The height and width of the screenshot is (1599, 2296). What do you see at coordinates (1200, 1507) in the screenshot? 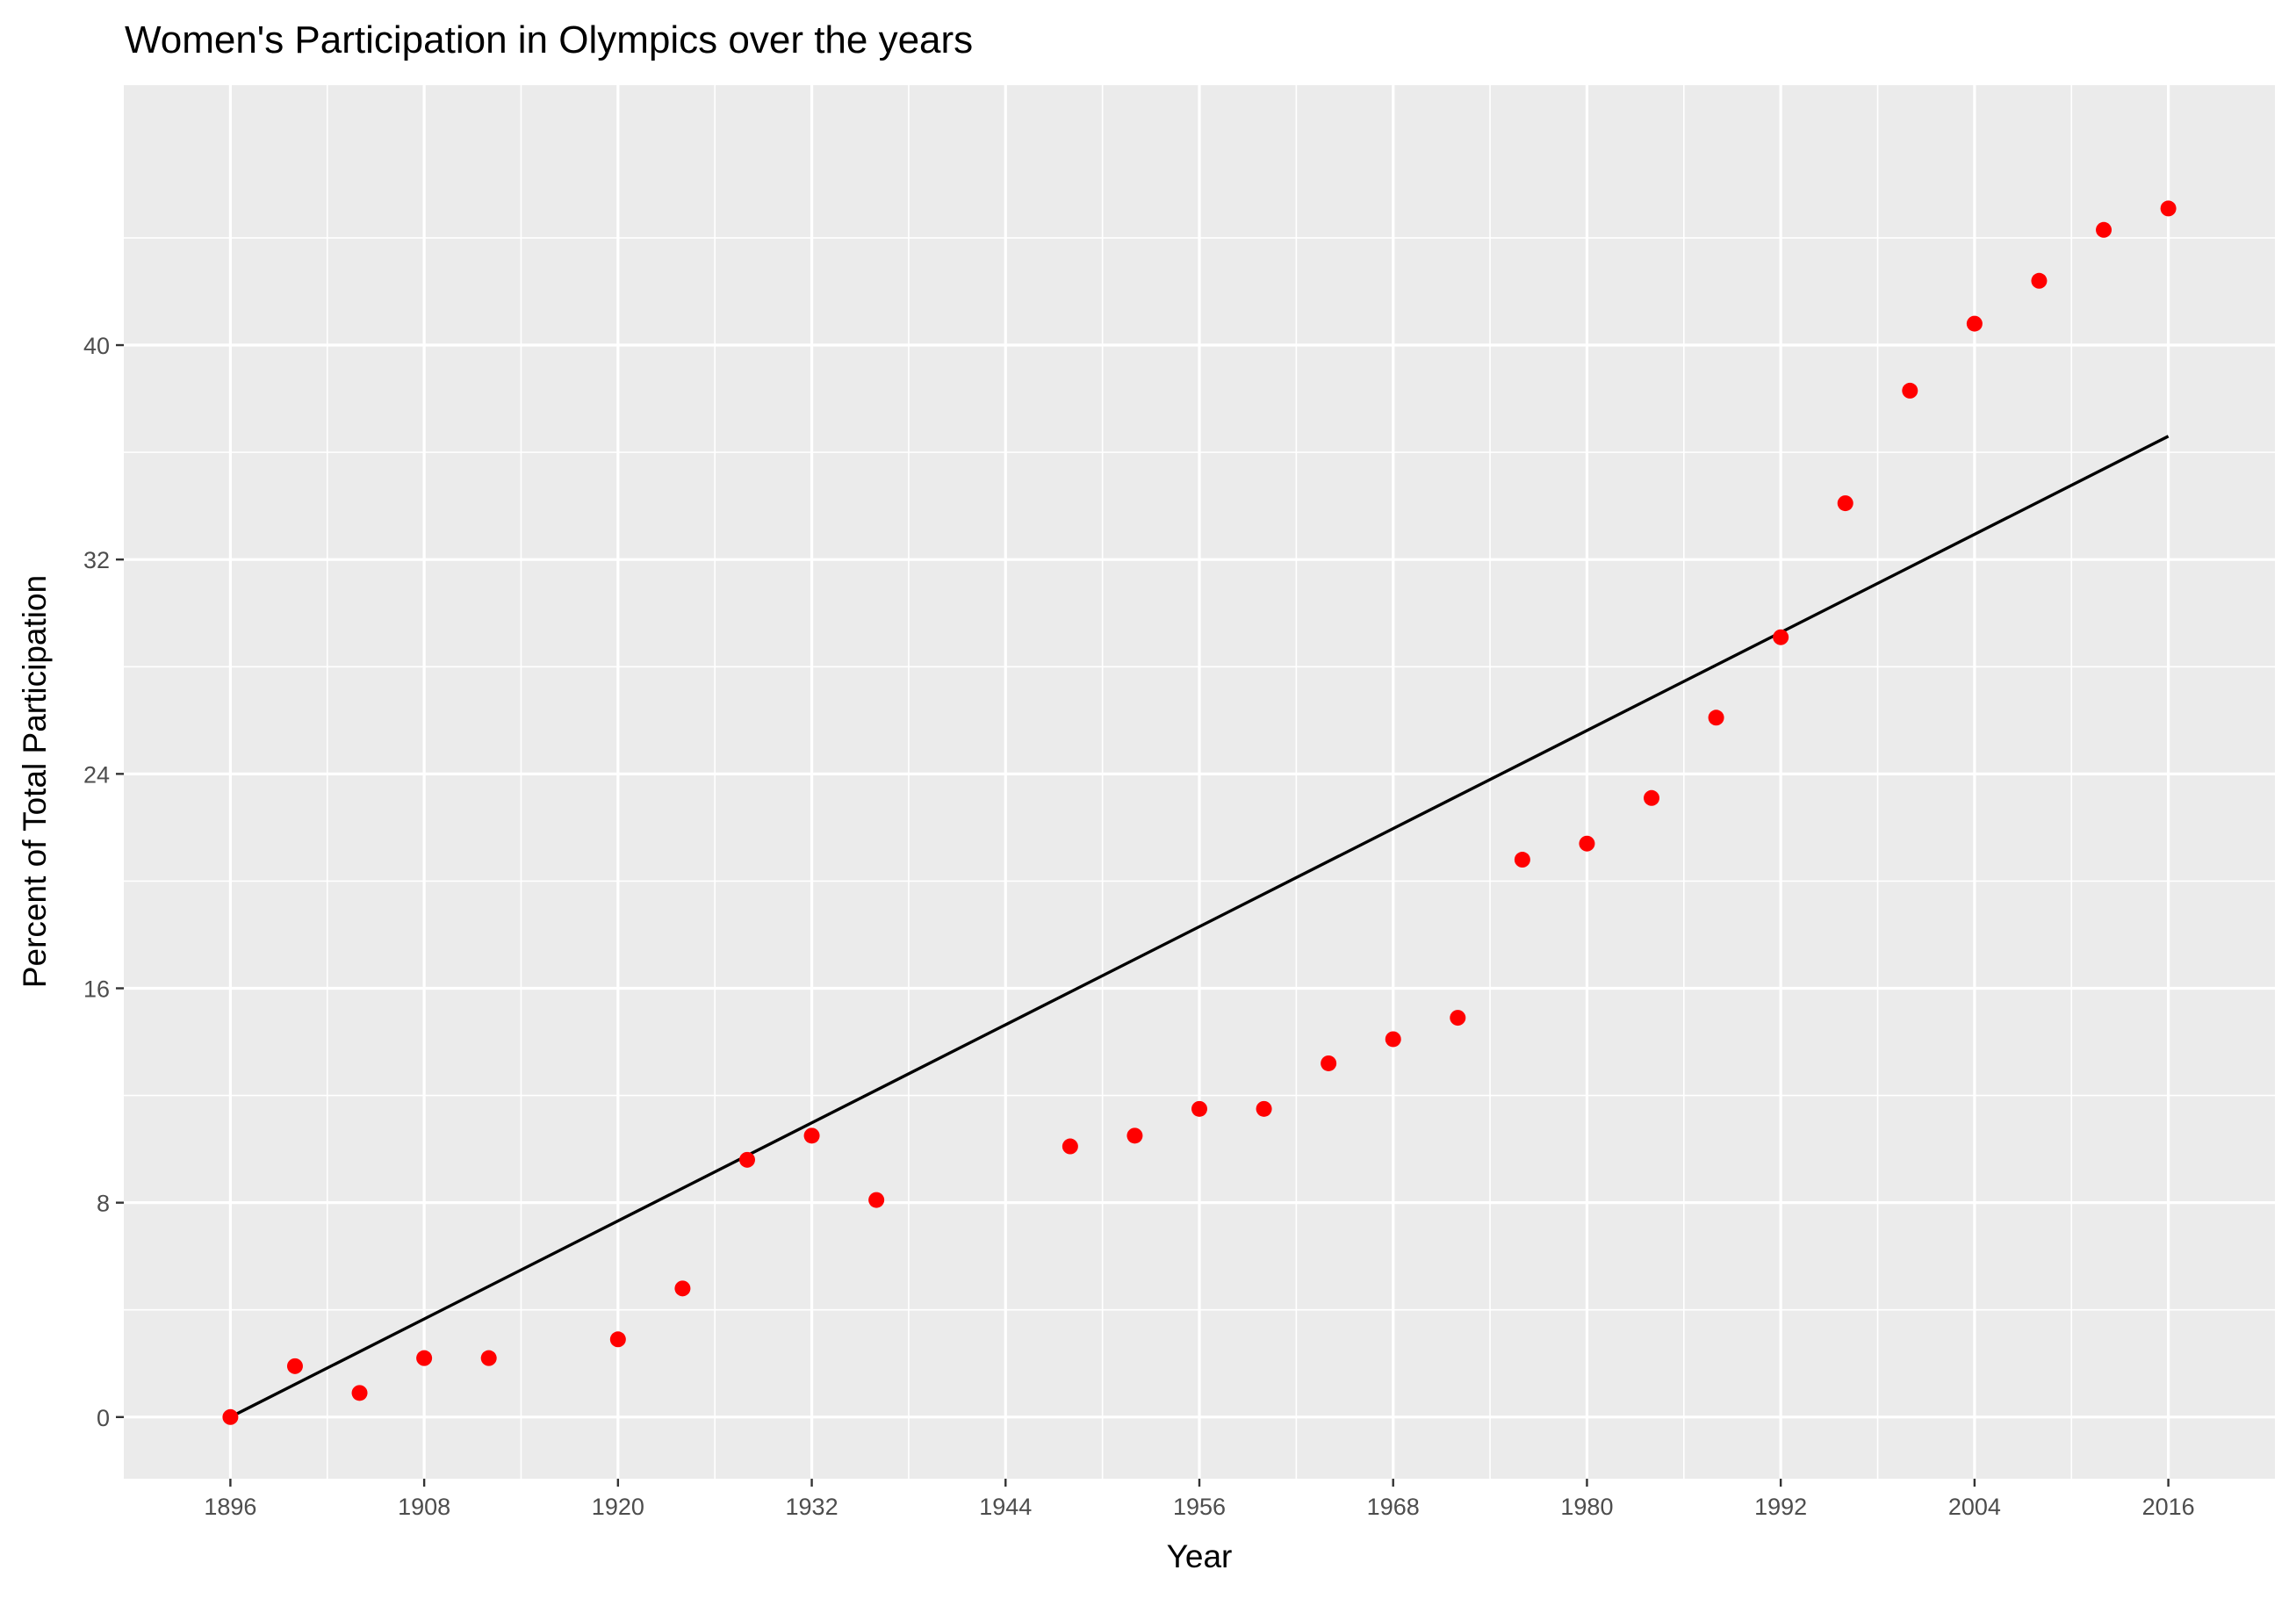
I see `x-tick-label: 1956` at bounding box center [1200, 1507].